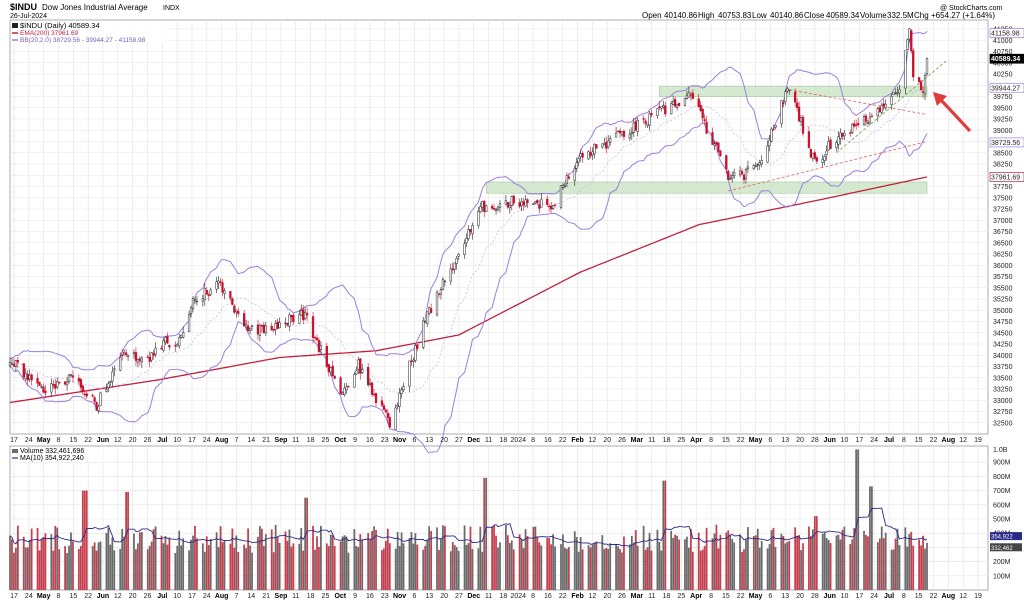 Image resolution: width=1024 pixels, height=606 pixels. What do you see at coordinates (281, 596) in the screenshot?
I see `volume-x-tick: Sep` at bounding box center [281, 596].